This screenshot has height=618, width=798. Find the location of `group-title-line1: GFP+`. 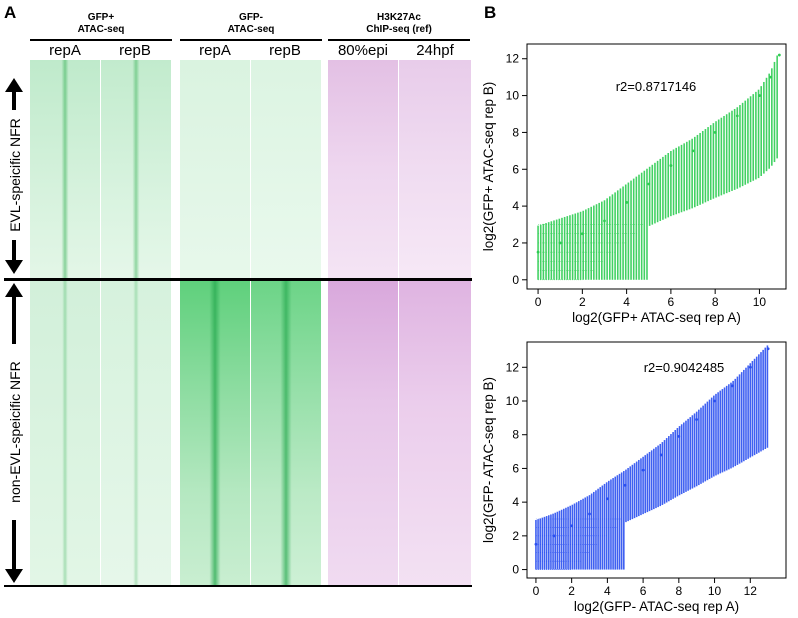

group-title-line1: GFP+ is located at coordinates (101, 17).